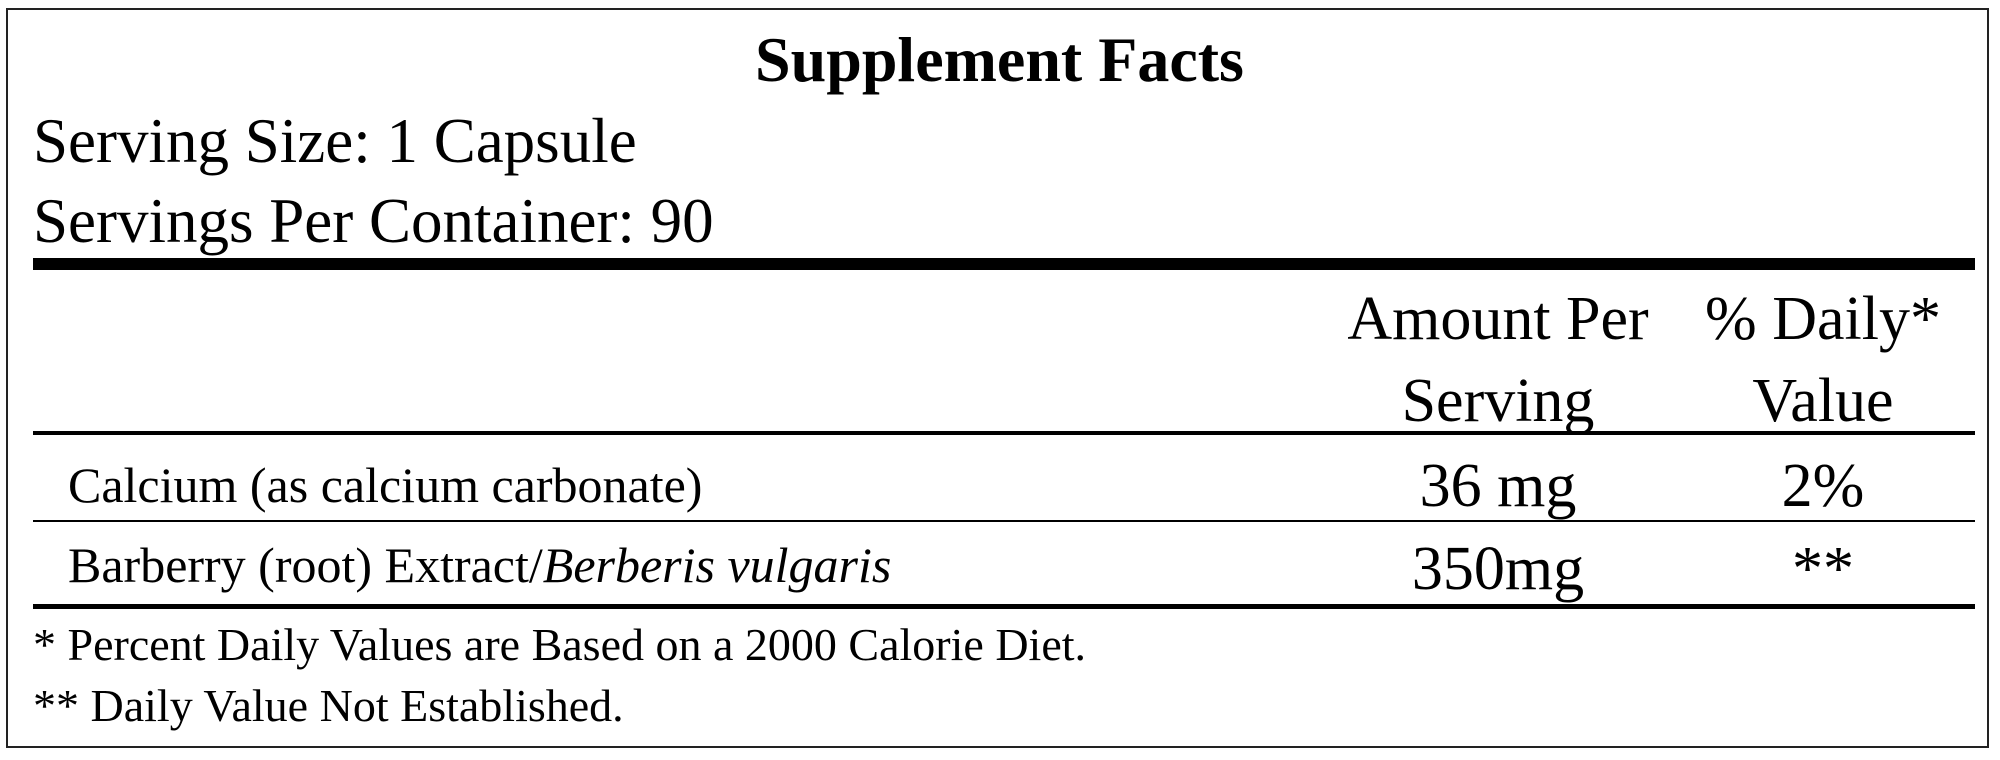 The height and width of the screenshot is (760, 2000). What do you see at coordinates (1823, 486) in the screenshot?
I see `row-calcium-daily-value: 2%` at bounding box center [1823, 486].